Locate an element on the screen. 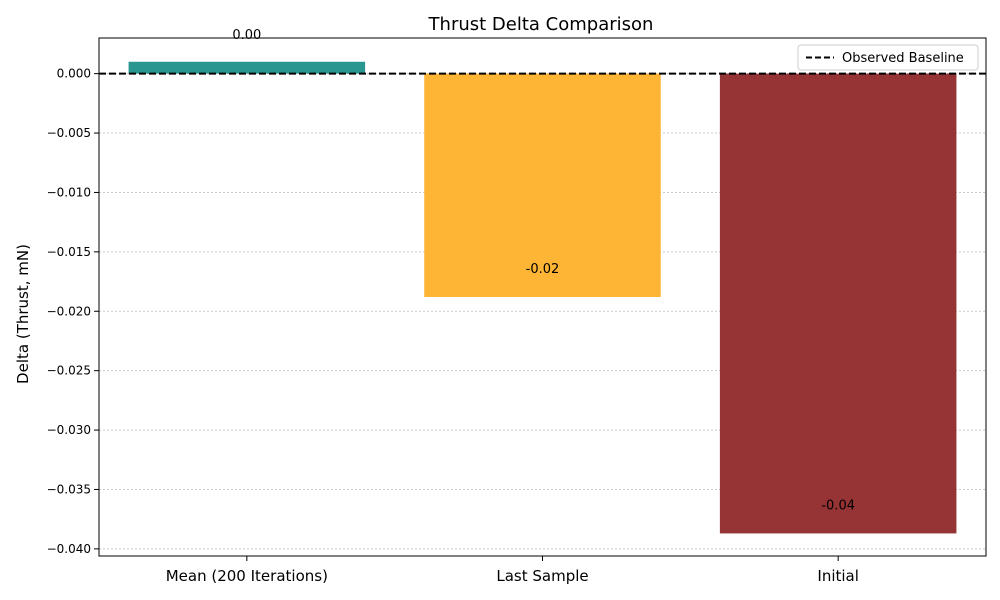 This screenshot has width=1000, height=600. legend-box is located at coordinates (888, 57).